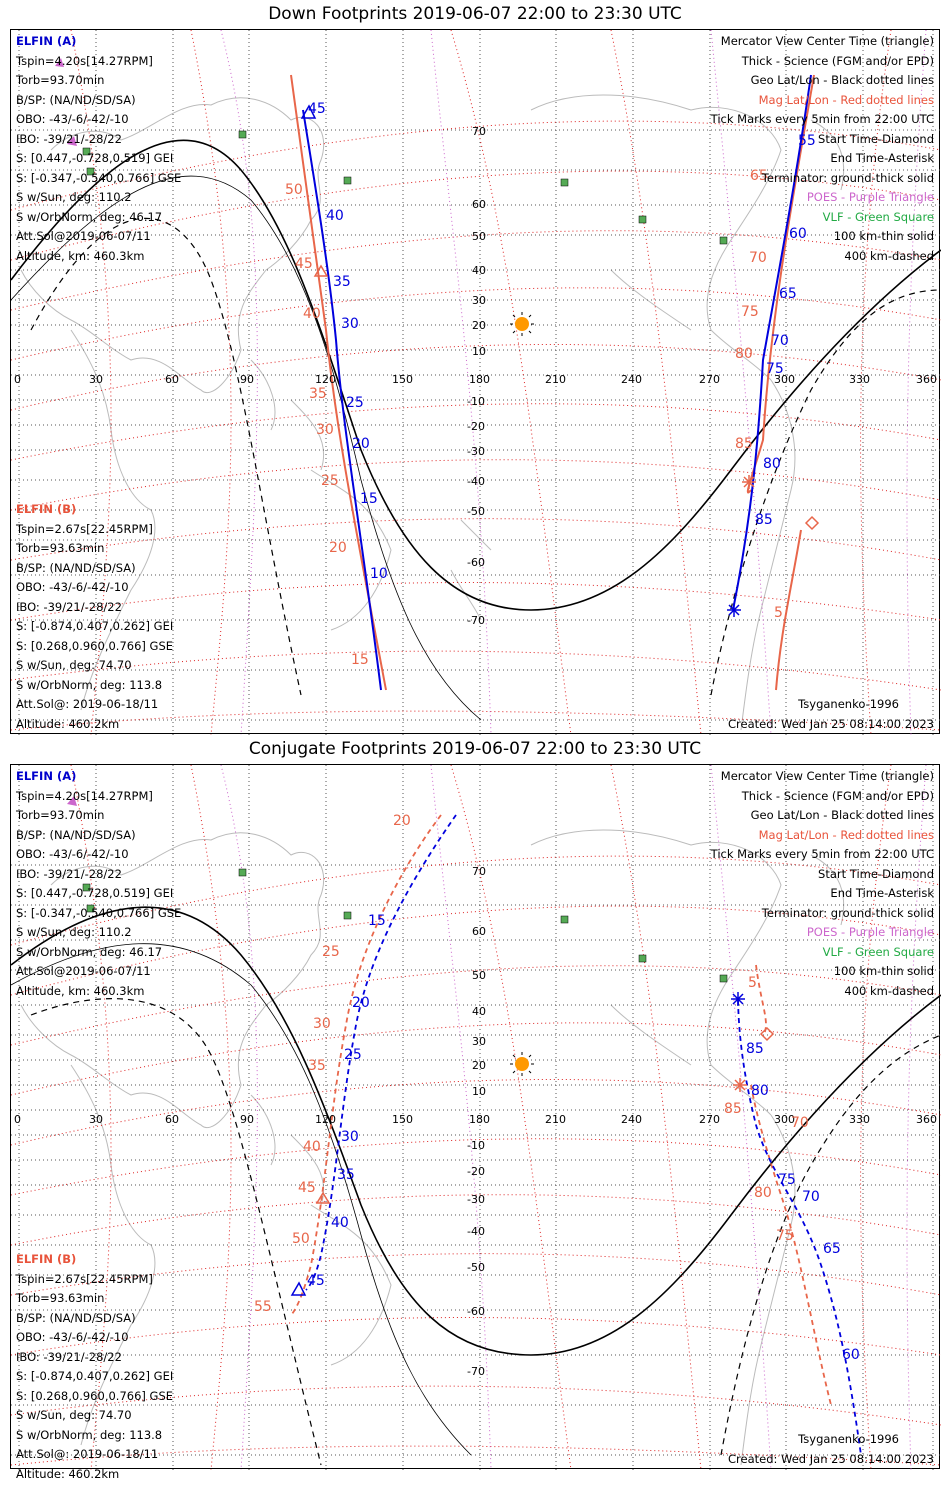  Describe the element at coordinates (787, 1180) in the screenshot. I see `track-a-label: 75` at that location.